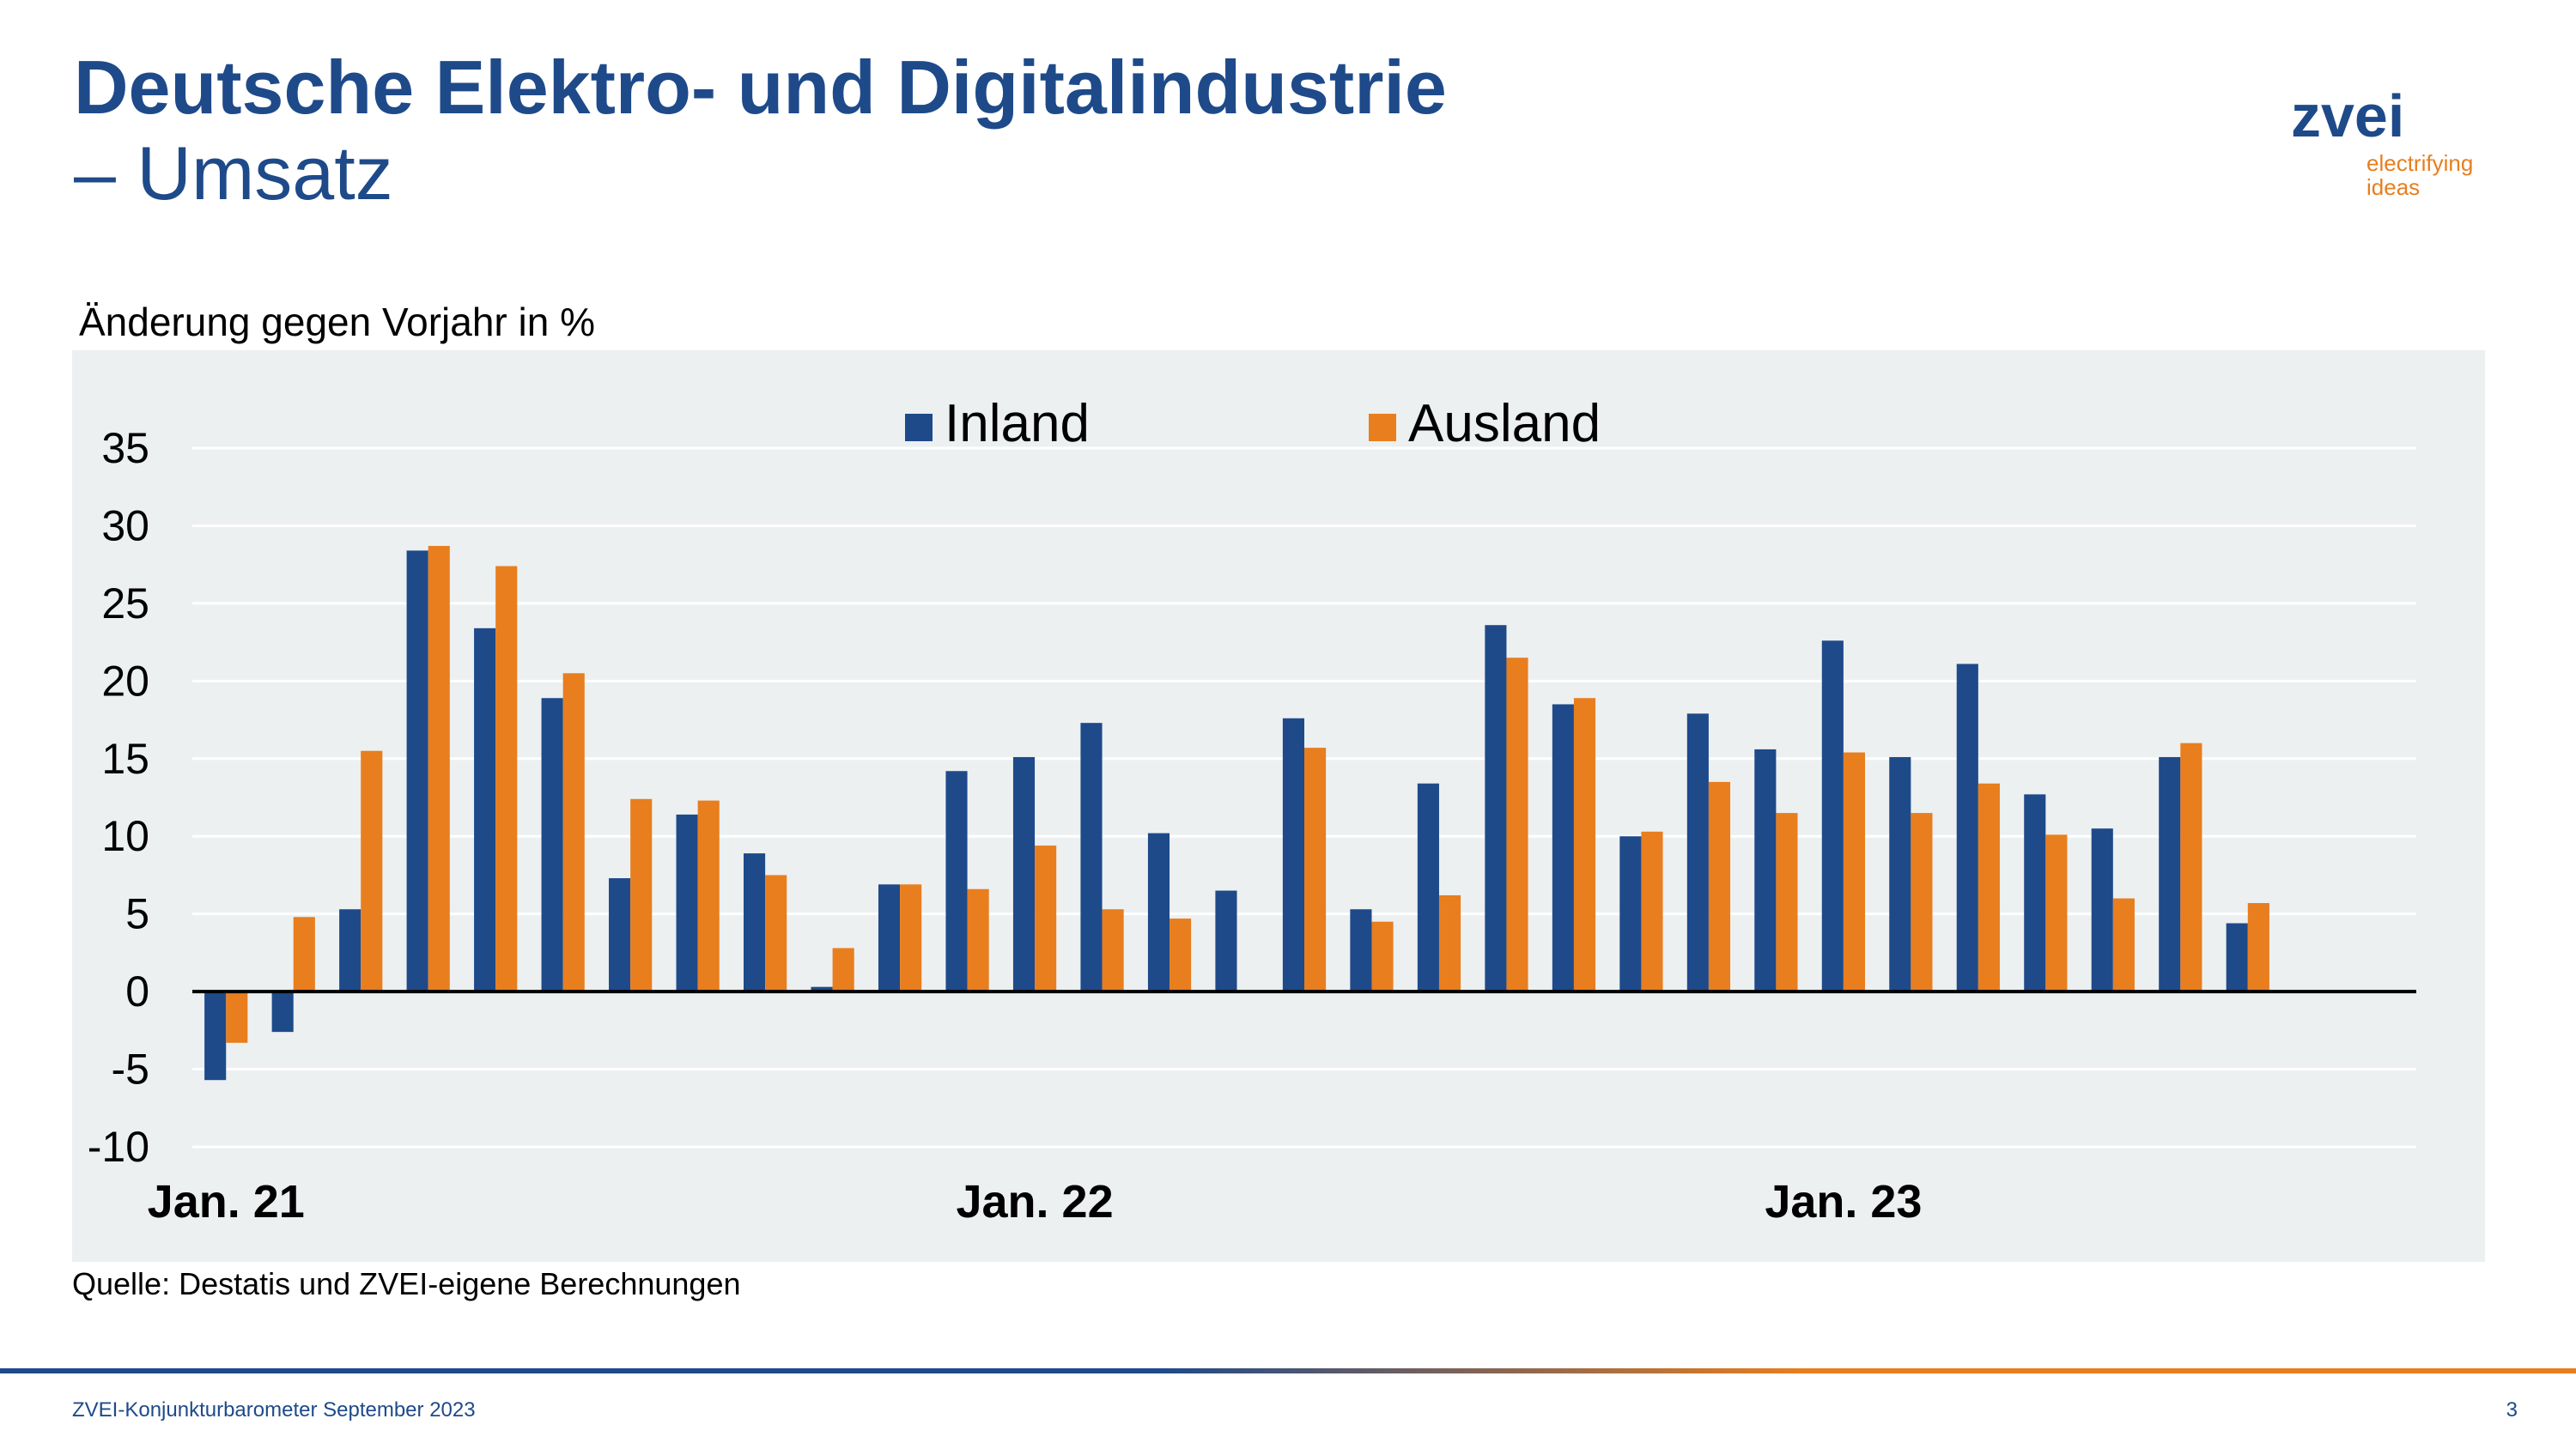  What do you see at coordinates (1382, 427) in the screenshot?
I see `legend-ausland-swatch` at bounding box center [1382, 427].